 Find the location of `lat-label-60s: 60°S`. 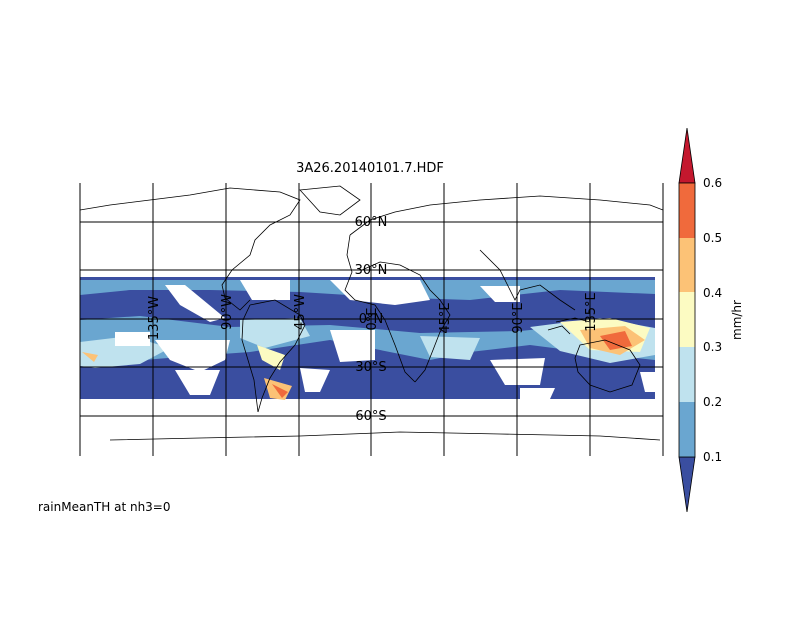

lat-label-60s: 60°S is located at coordinates (370, 416).